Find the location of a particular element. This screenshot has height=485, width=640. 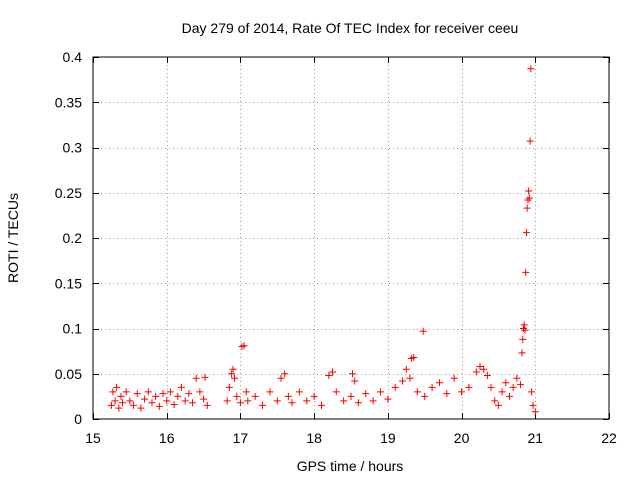

x-tick-label: 15 is located at coordinates (93, 438).